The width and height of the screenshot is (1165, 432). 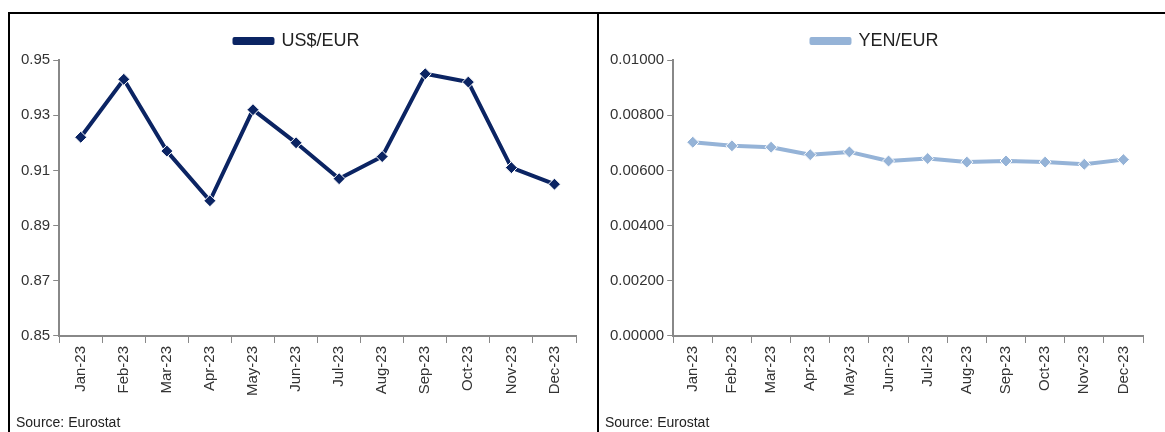 I want to click on y-tick-label: 0.00400, so click(x=637, y=224).